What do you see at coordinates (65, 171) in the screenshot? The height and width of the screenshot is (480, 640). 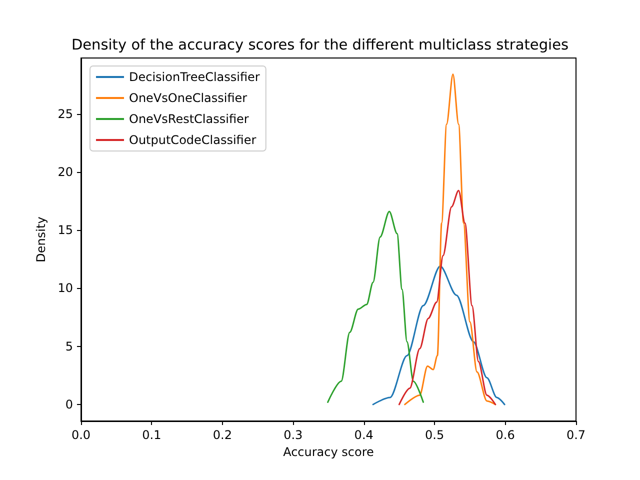 I see `y-tick-label: 20` at bounding box center [65, 171].